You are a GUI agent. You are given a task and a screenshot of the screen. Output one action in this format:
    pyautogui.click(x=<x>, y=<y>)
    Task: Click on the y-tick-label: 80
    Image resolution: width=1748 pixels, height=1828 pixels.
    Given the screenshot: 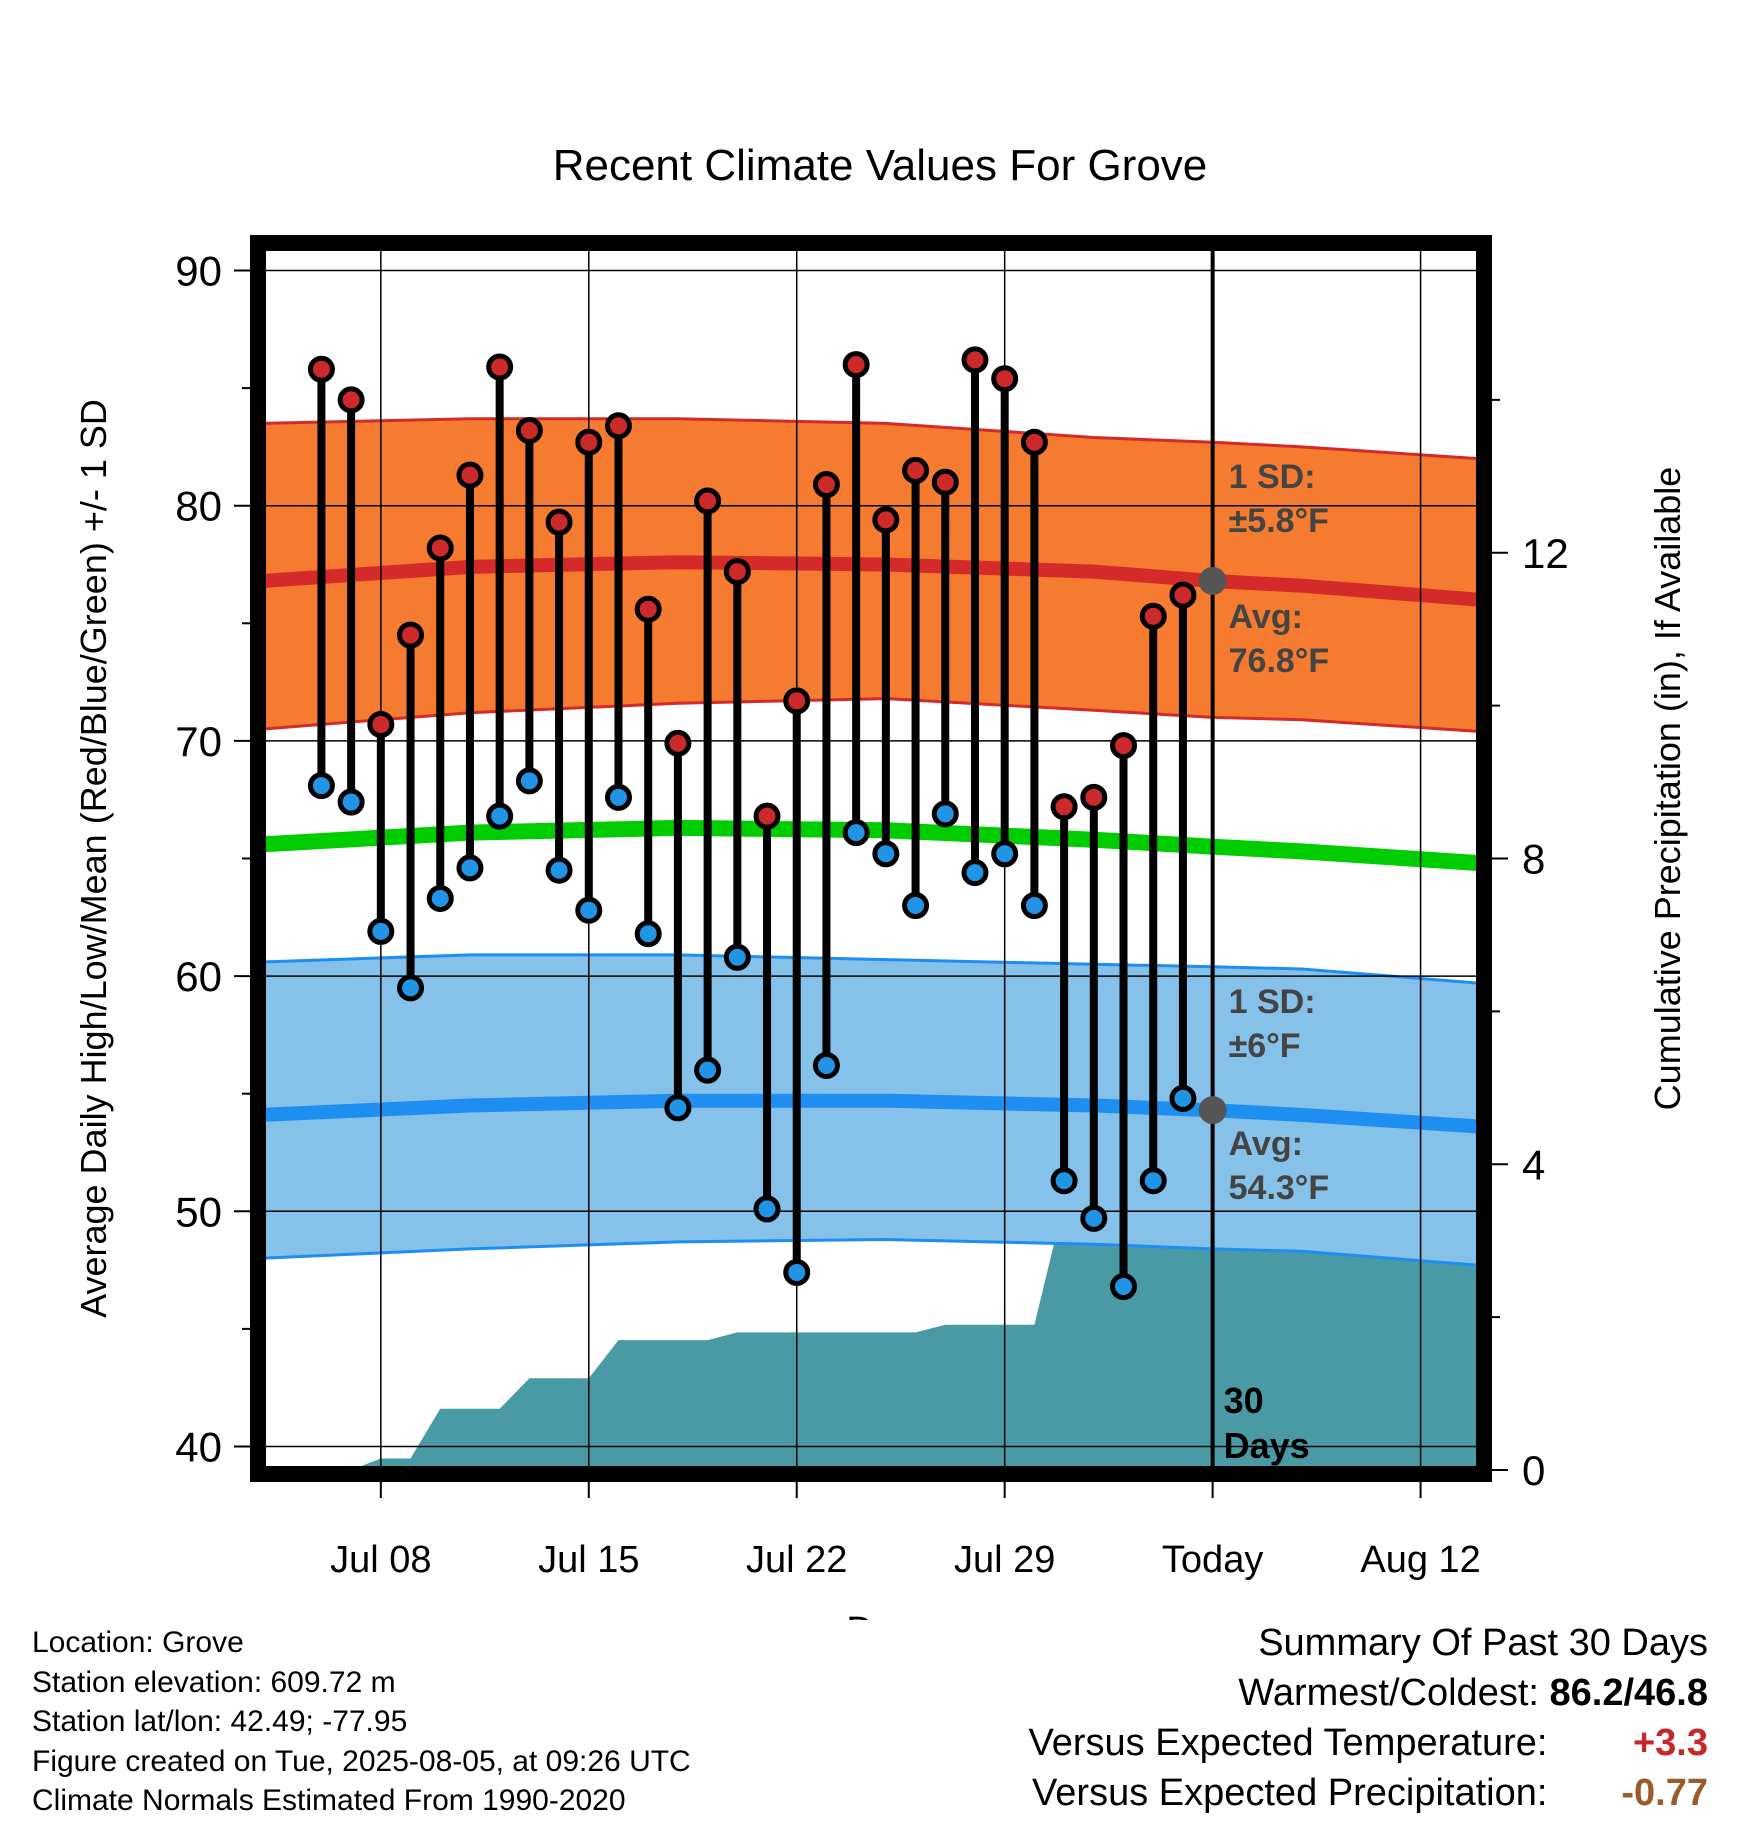 What is the action you would take?
    pyautogui.click(x=198, y=506)
    